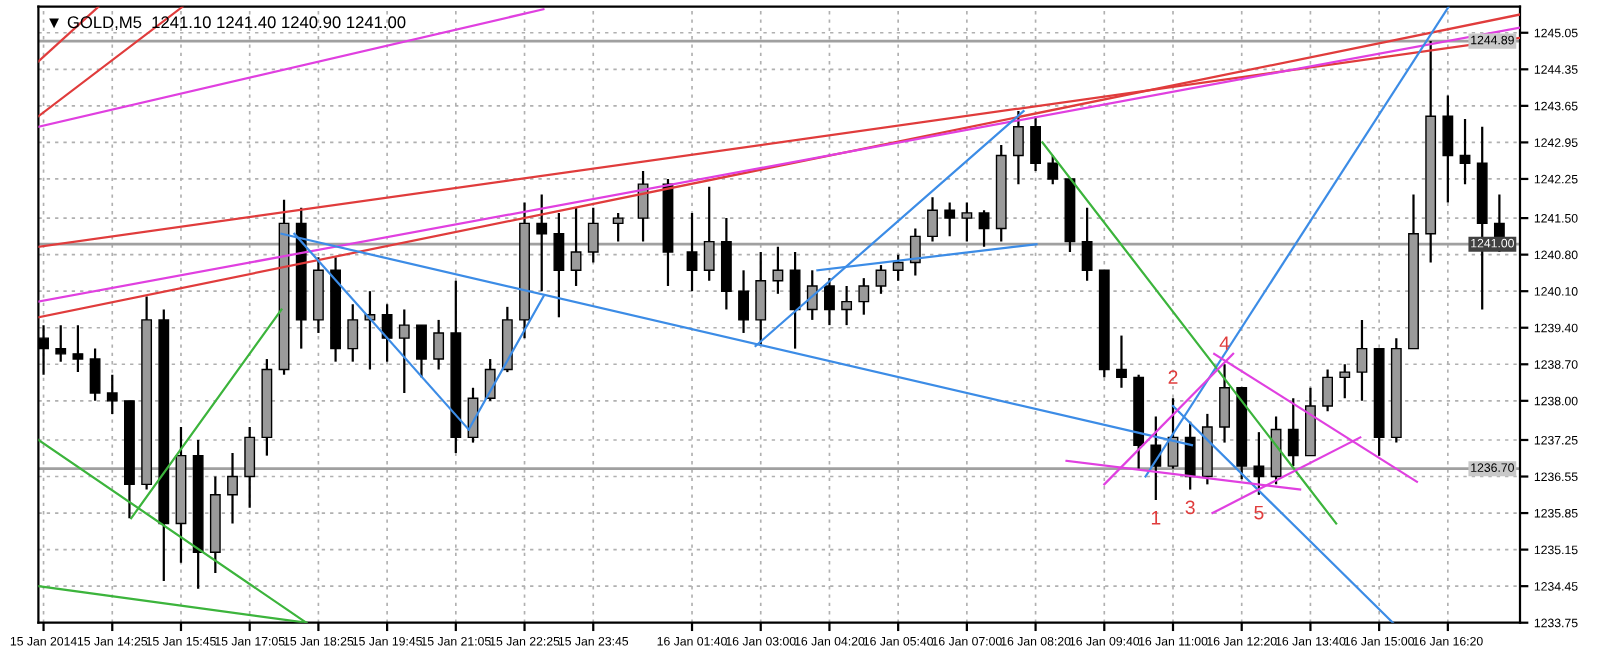 The image size is (1600, 666). Describe the element at coordinates (1224, 343) in the screenshot. I see `annotation: 4` at that location.